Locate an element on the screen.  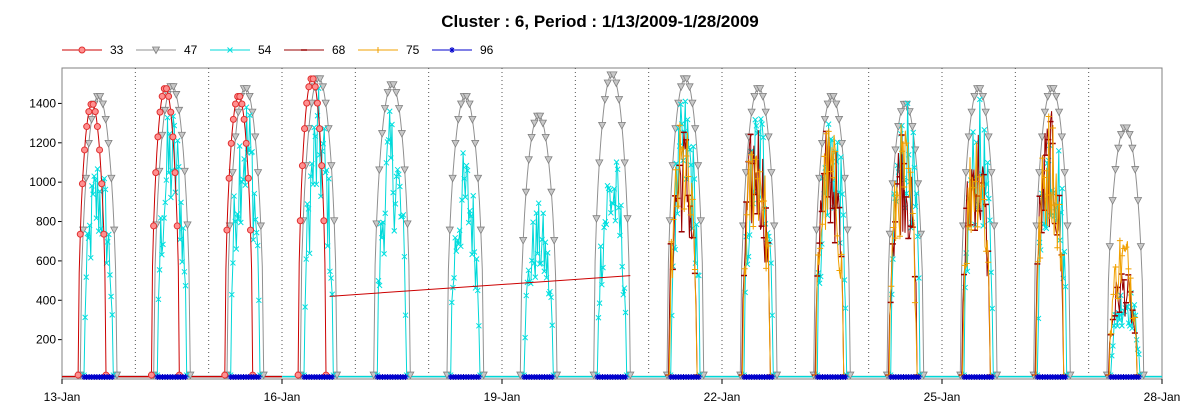
y-tick-label: 600 is located at coordinates (46, 261).